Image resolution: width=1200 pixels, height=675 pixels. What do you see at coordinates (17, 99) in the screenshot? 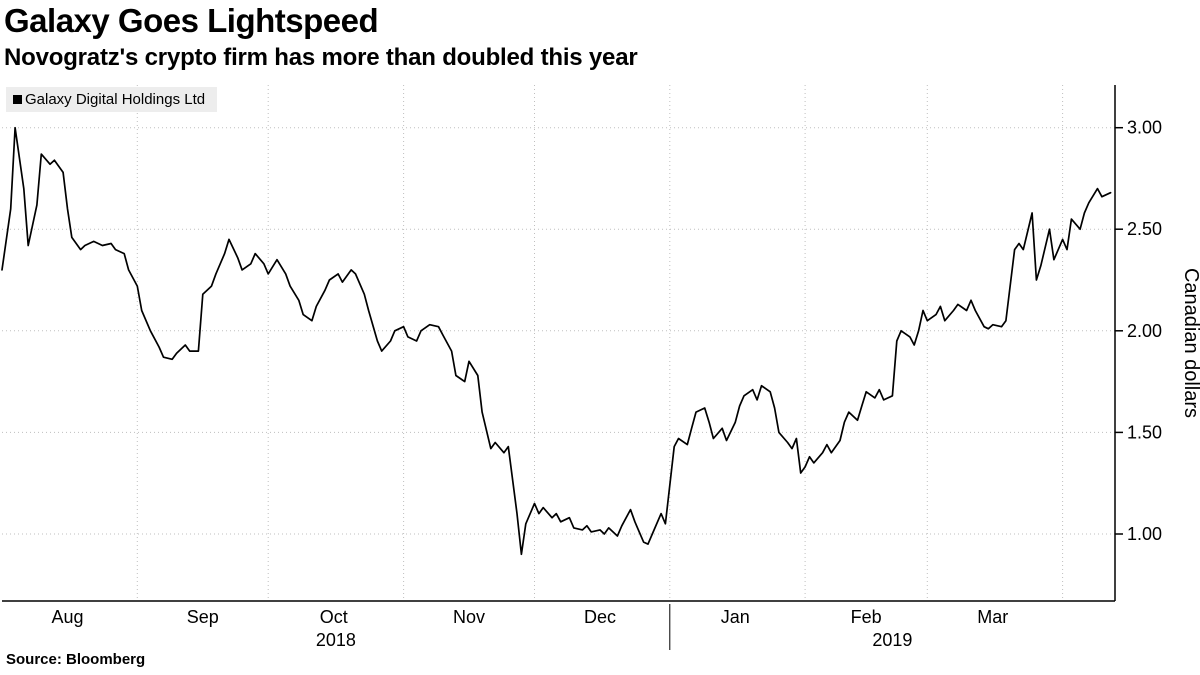
I see `series-marker-icon` at bounding box center [17, 99].